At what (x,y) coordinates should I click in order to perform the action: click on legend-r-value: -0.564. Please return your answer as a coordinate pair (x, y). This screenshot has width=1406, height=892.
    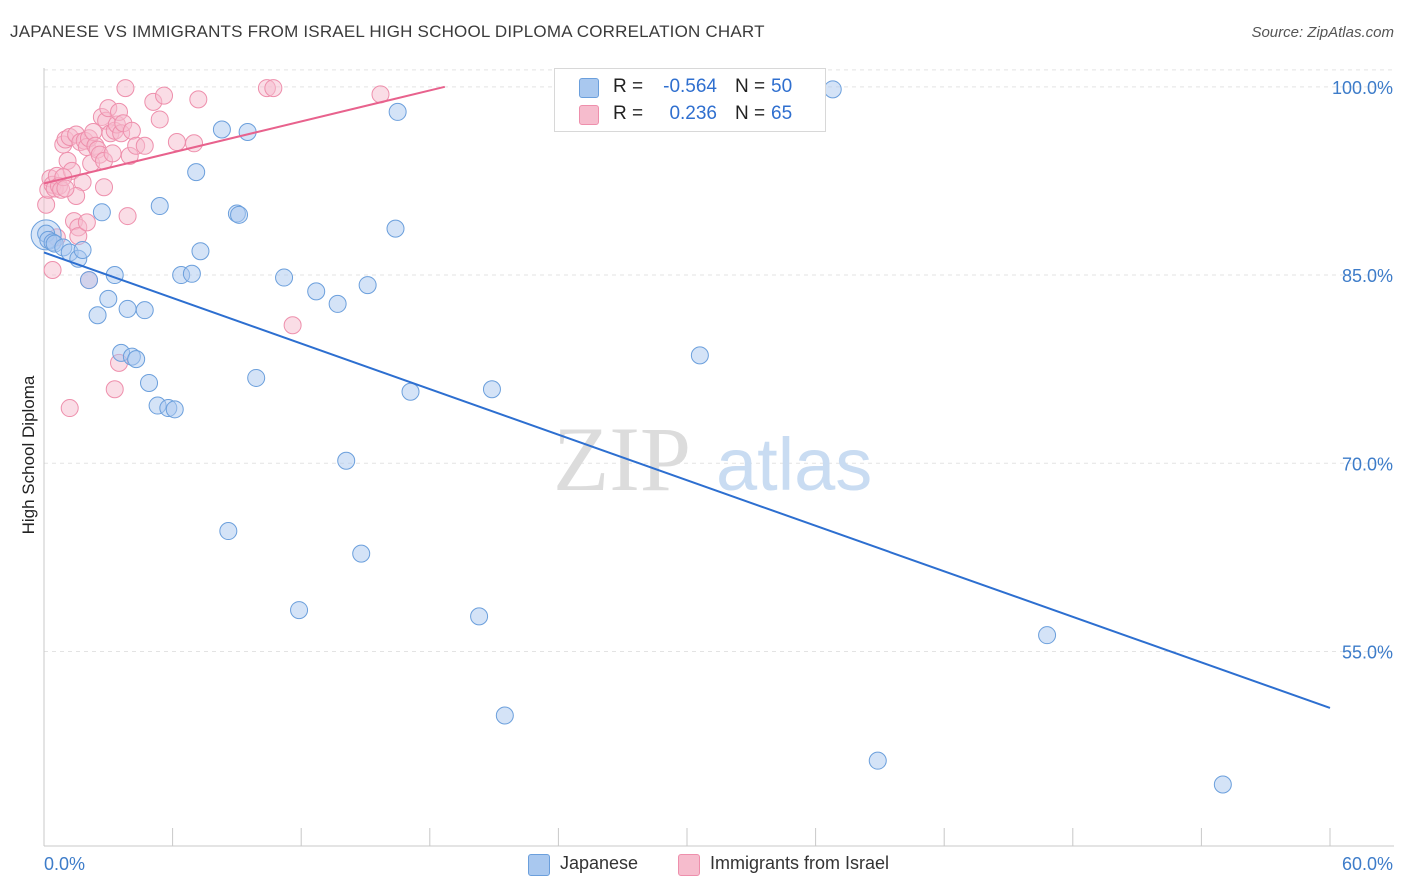
    Looking at the image, I should click on (690, 86).